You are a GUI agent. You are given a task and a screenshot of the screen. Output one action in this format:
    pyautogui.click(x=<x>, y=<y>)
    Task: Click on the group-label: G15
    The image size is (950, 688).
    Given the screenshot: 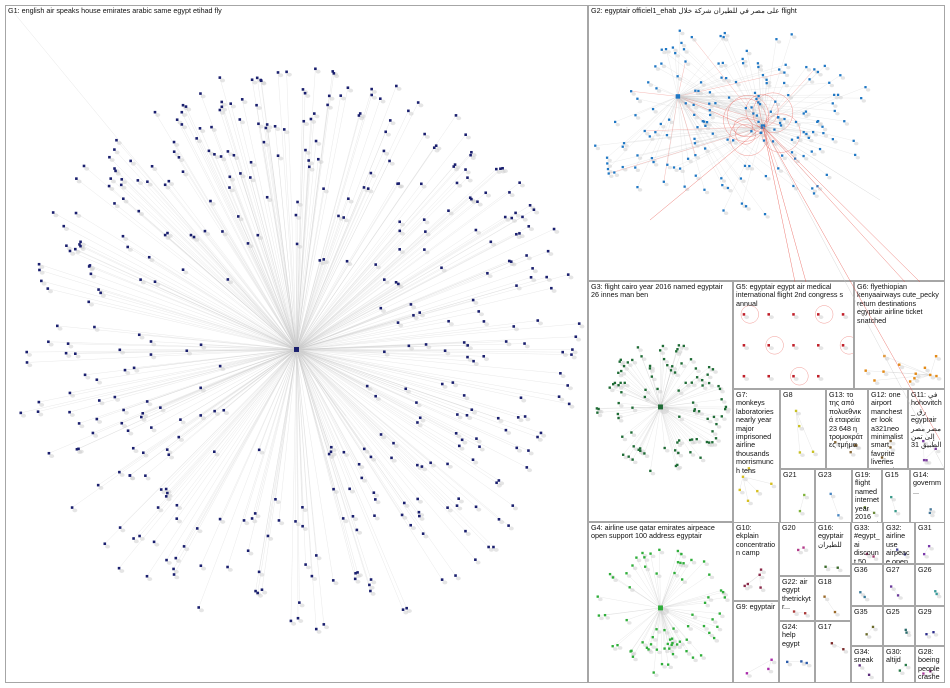 What is the action you would take?
    pyautogui.click(x=892, y=474)
    